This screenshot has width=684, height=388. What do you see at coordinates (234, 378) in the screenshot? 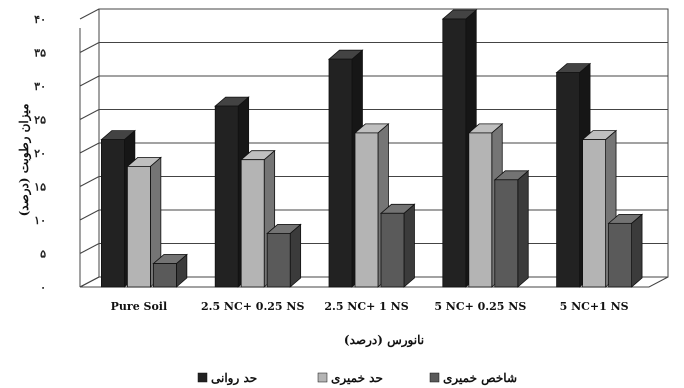
I see `legend-label: حد روانی` at bounding box center [234, 378].